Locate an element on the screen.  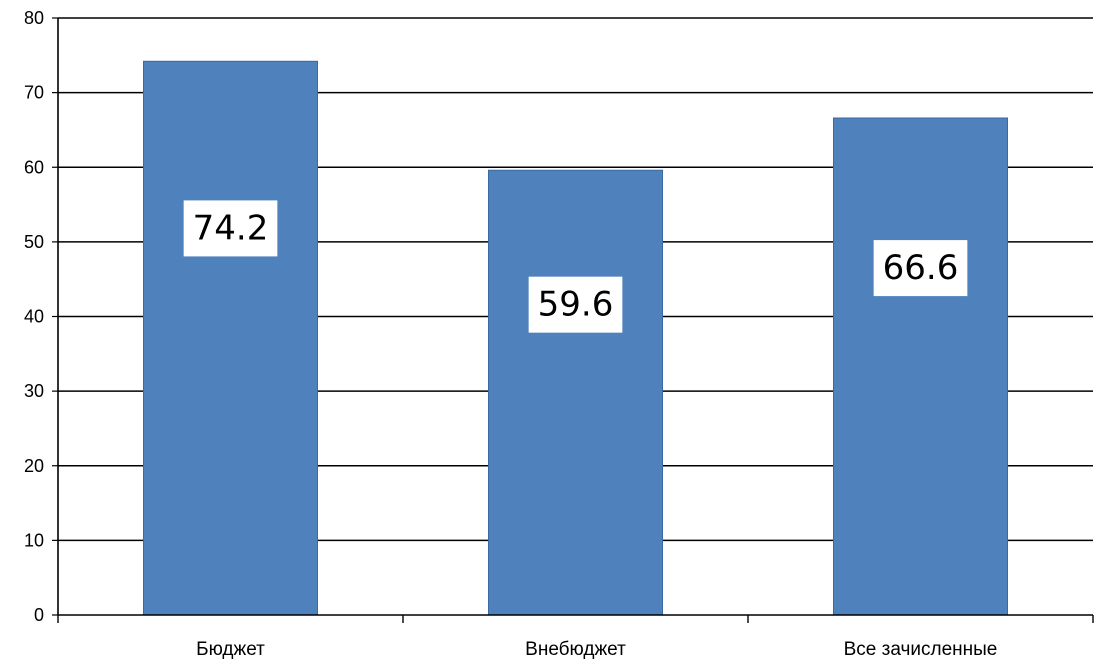
data-labels: 74.2 59.6 66.6 is located at coordinates (575, 266).